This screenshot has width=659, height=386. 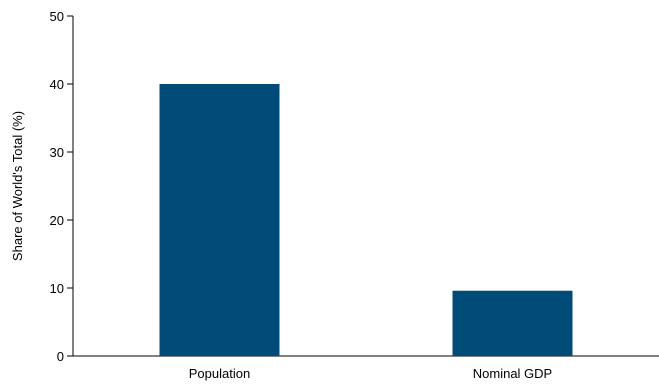 What do you see at coordinates (219, 220) in the screenshot?
I see `bar-population` at bounding box center [219, 220].